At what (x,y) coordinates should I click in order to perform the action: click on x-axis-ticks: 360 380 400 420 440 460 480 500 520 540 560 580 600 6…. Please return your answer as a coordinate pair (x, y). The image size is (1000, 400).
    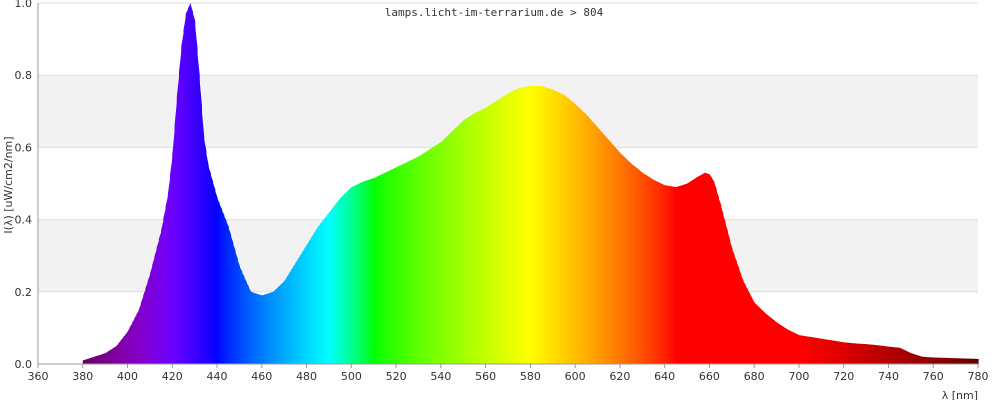
    Looking at the image, I should click on (508, 373).